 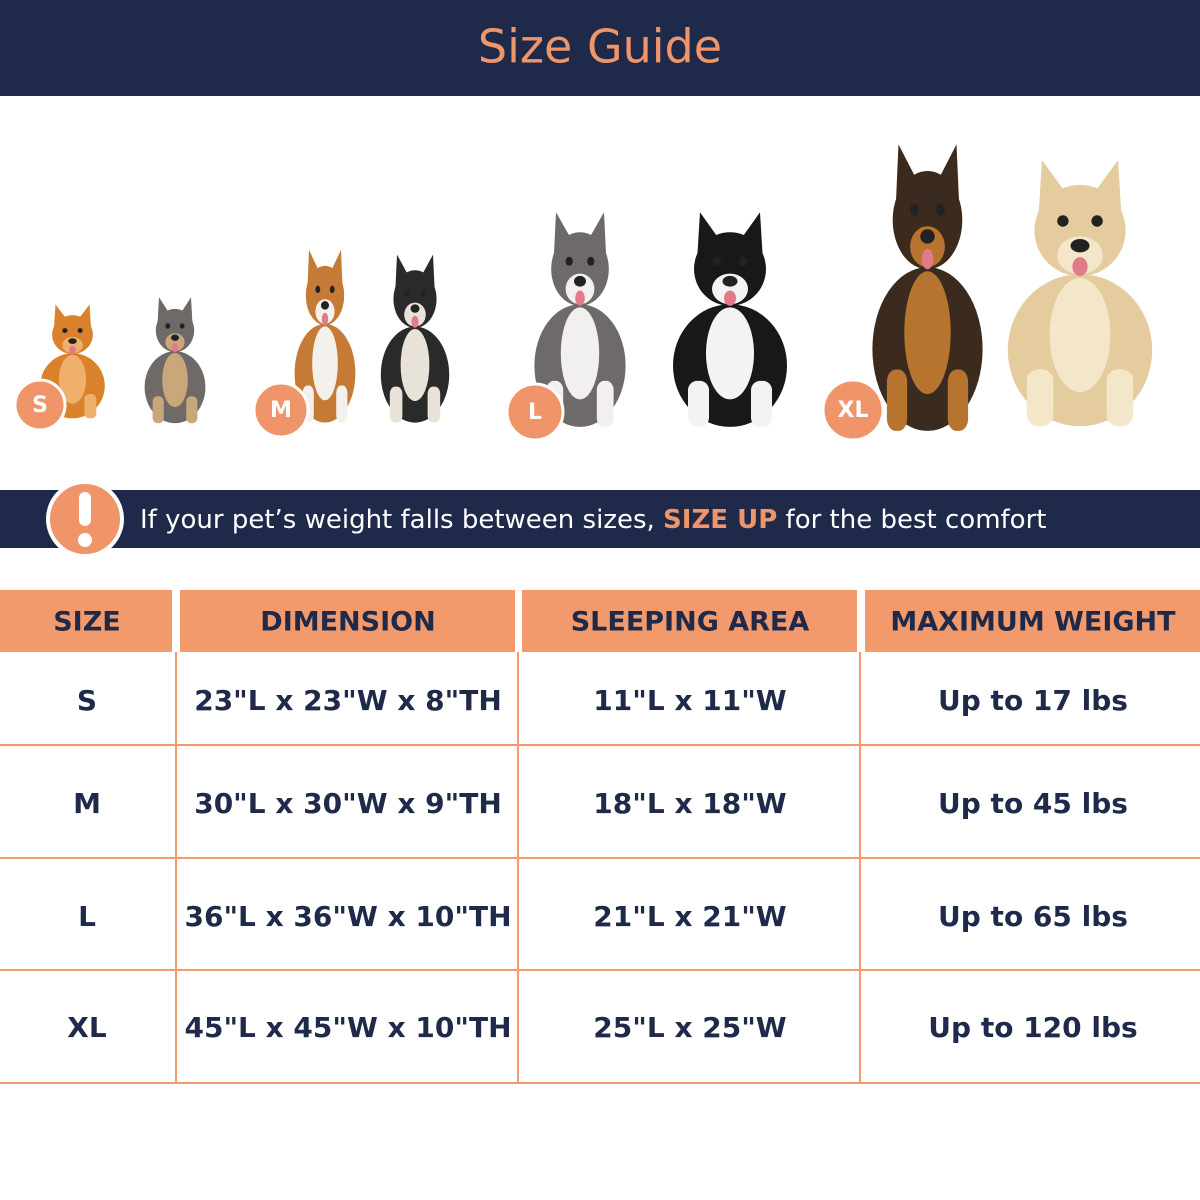 I want to click on title: Size Guide, so click(x=600, y=47).